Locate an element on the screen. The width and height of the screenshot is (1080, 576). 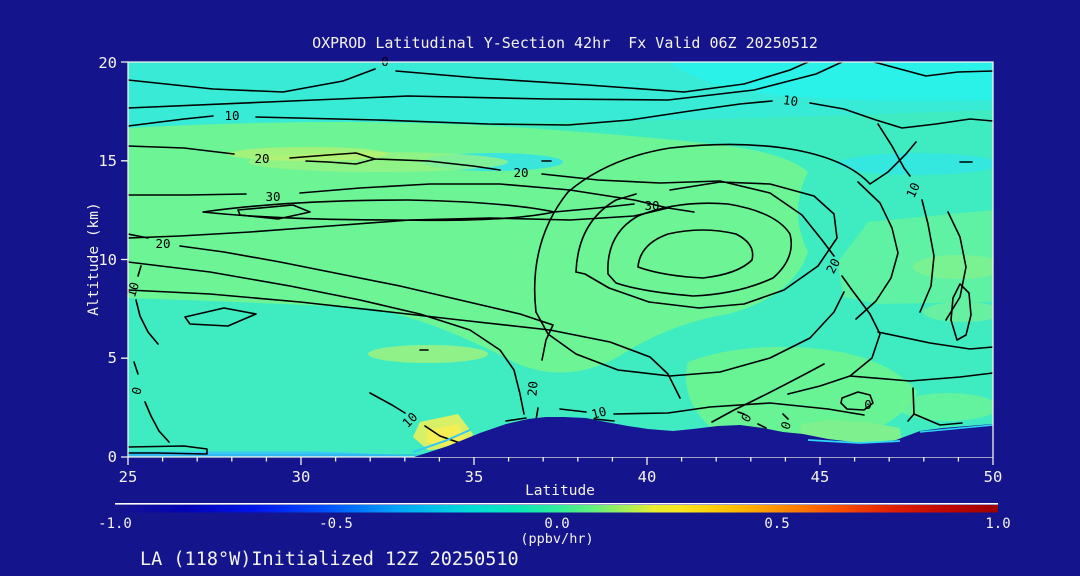
colorbar: -1.0 -0.5 0.0 0.5 1.0 (ppbv/hr) is located at coordinates (554, 525).